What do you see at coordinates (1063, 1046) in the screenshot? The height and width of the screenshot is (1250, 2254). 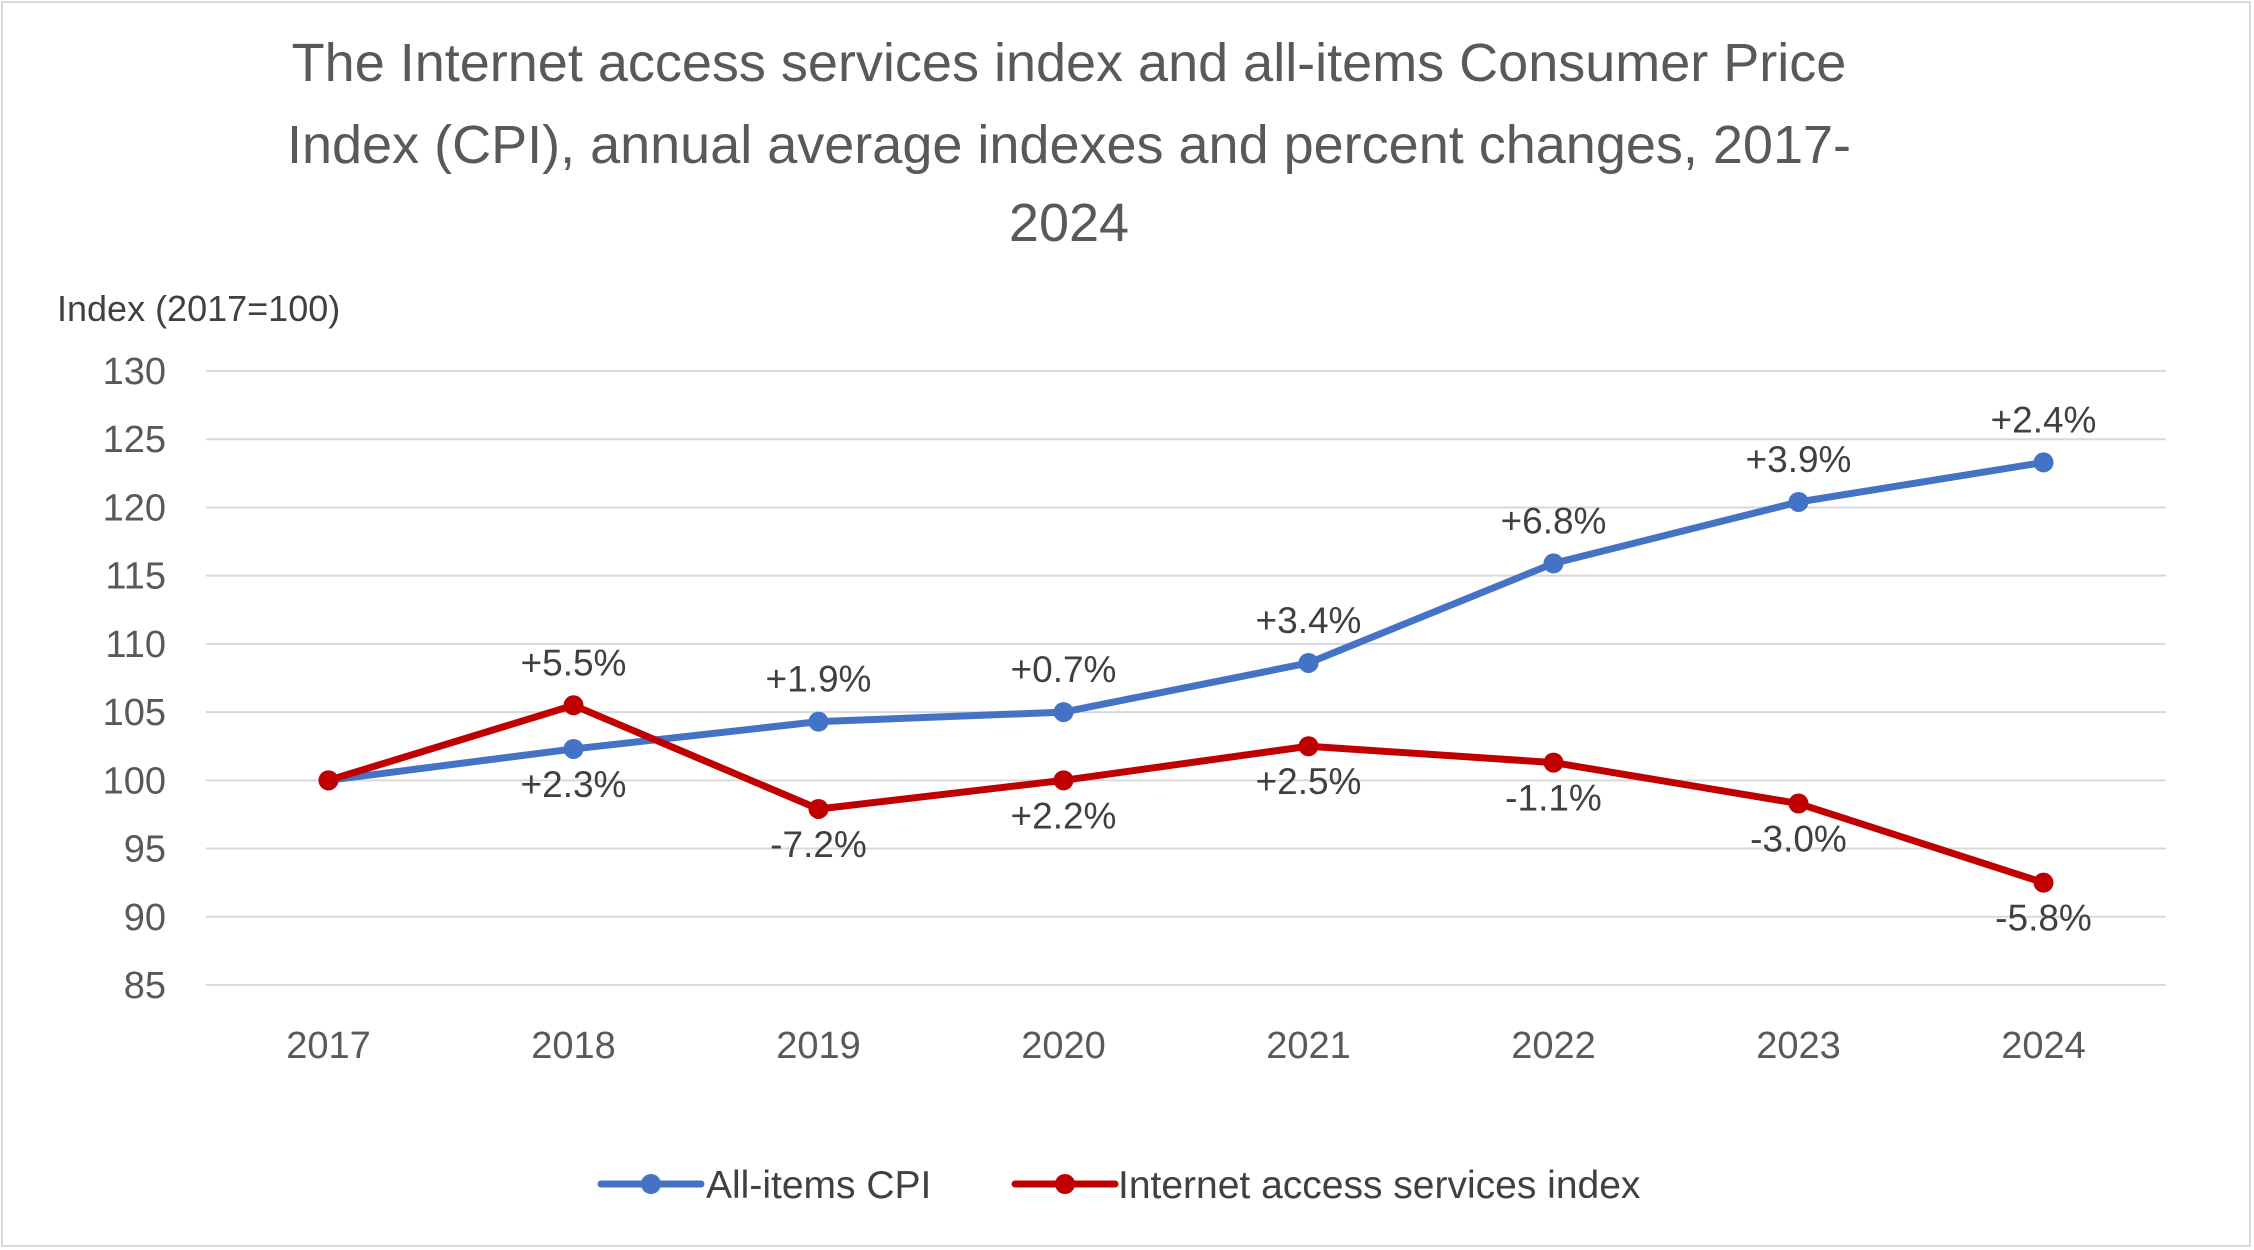 I see `x-tick-label: 2020` at bounding box center [1063, 1046].